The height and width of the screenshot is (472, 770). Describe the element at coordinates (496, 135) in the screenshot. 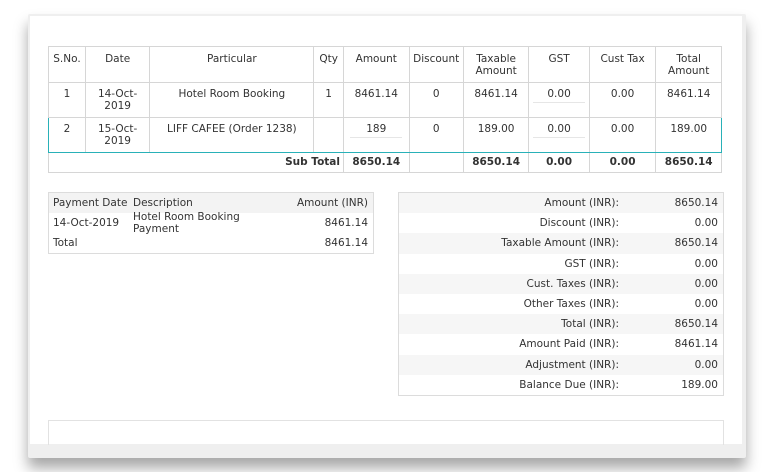

I see `cell-taxable-amount: 189.00` at that location.